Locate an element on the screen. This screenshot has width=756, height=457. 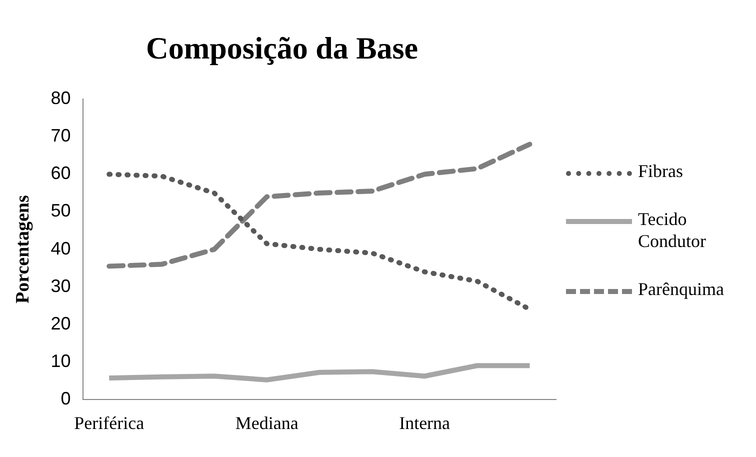
legend-label: Parênquima is located at coordinates (681, 289).